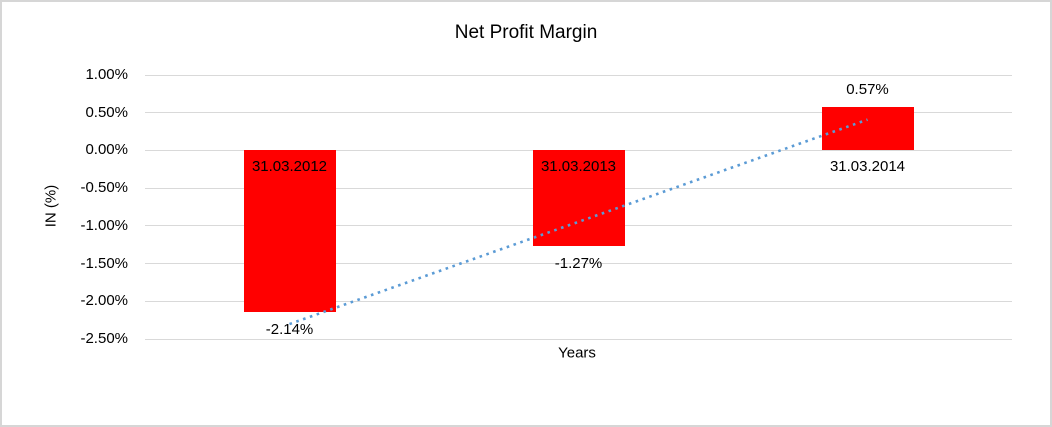 The height and width of the screenshot is (427, 1052). What do you see at coordinates (578, 264) in the screenshot?
I see `bar-value-label: -1.27%` at bounding box center [578, 264].